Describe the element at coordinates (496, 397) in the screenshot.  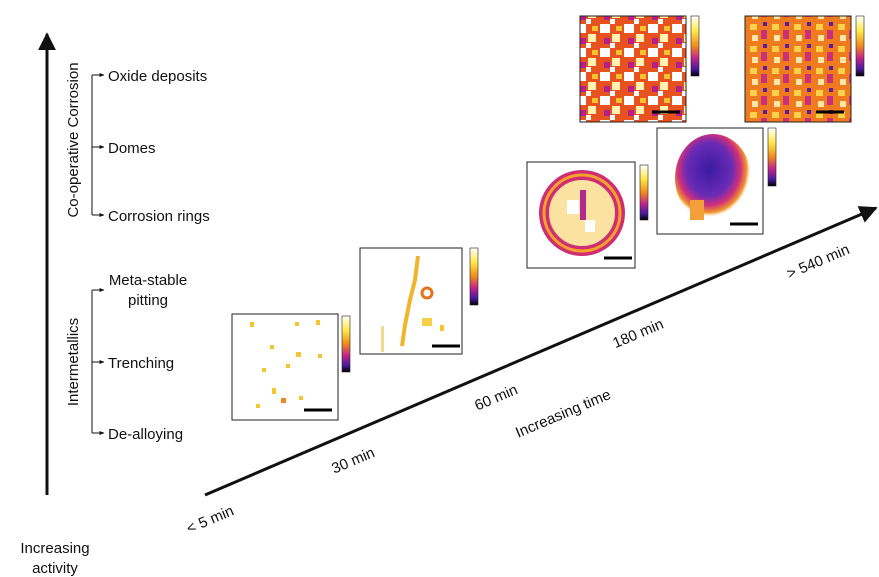
I see `time-tick: 60 min` at that location.